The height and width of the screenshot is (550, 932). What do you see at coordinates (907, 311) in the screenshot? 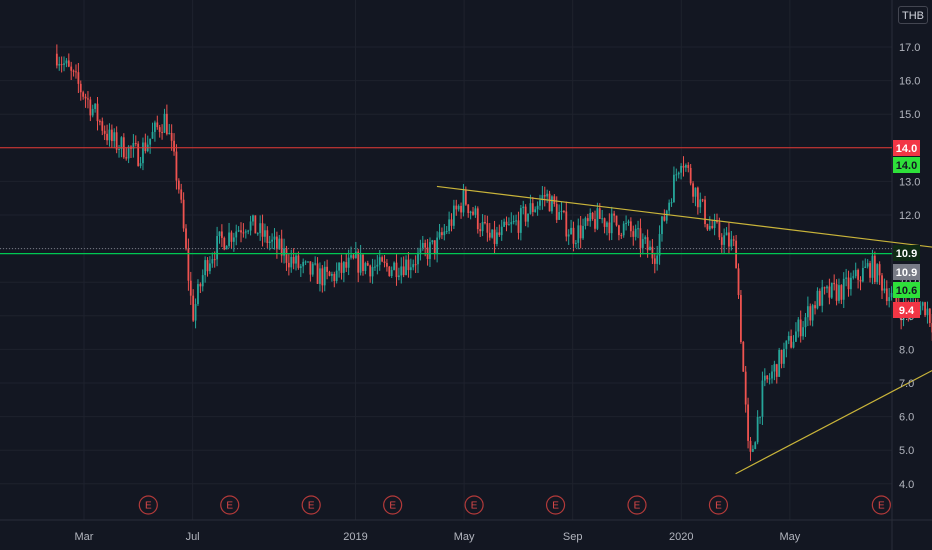
I see `badge-label: 9.4` at bounding box center [907, 311].